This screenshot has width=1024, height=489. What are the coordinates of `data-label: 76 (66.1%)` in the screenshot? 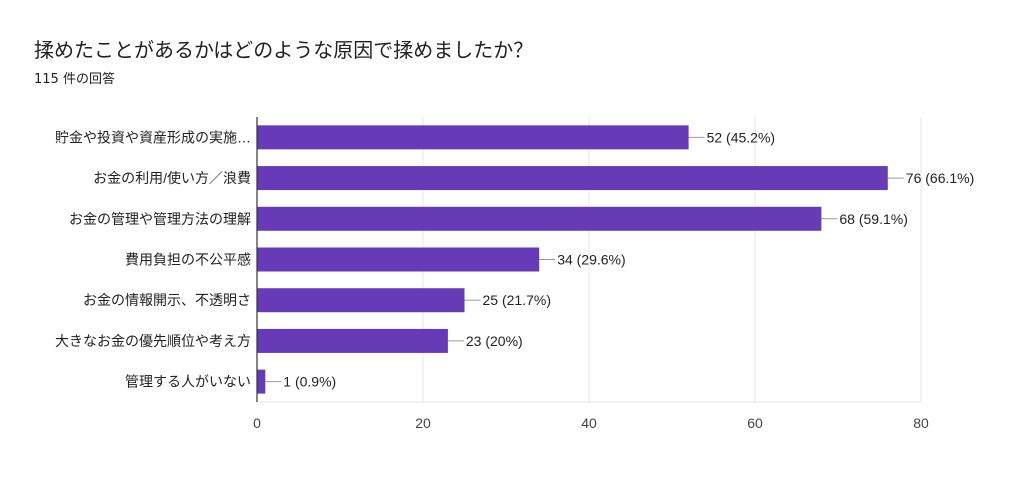 It's located at (940, 178).